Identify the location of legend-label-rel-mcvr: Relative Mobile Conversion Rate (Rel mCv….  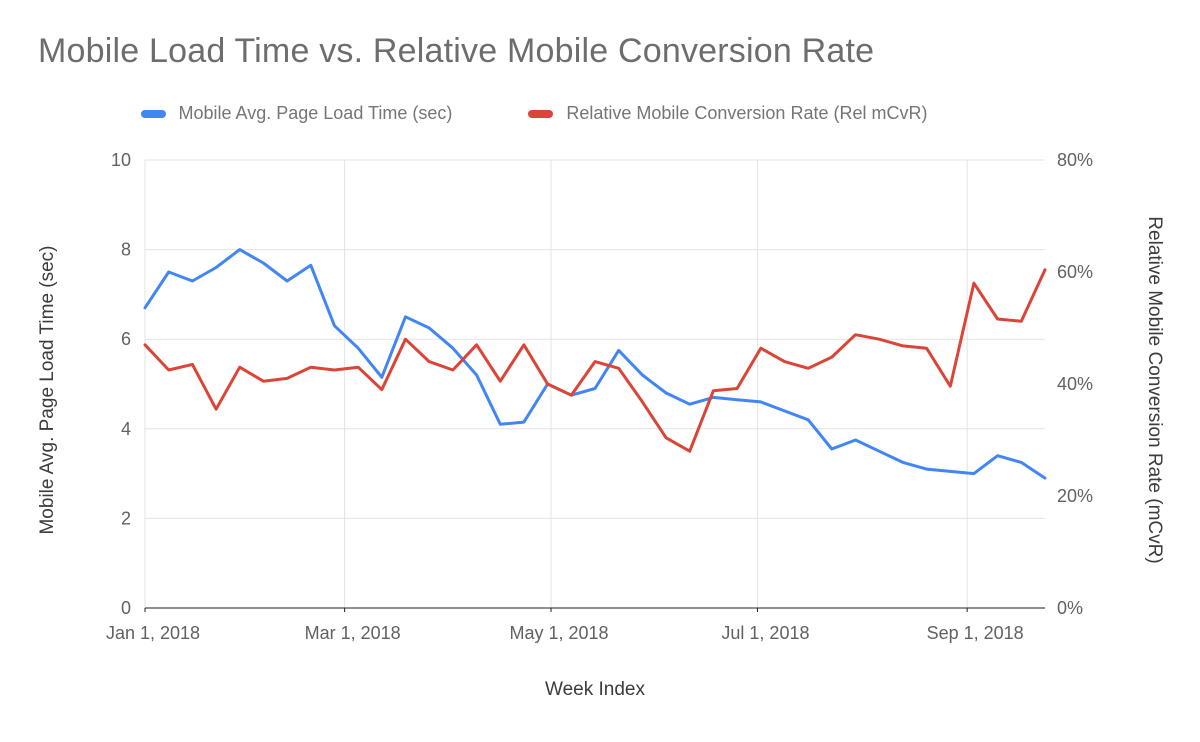
(747, 113).